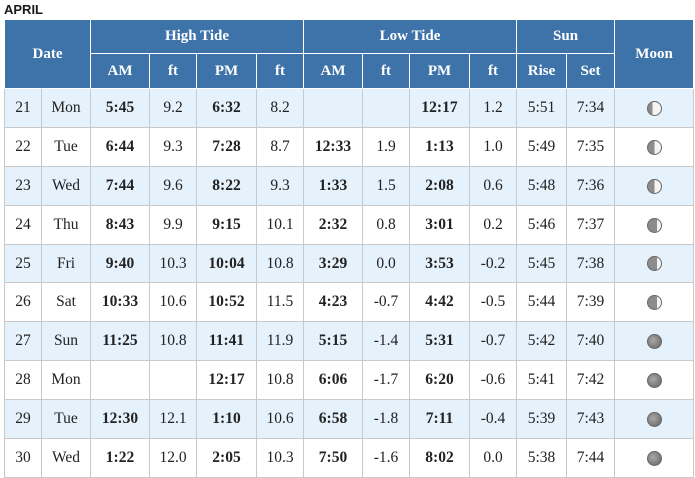 Image resolution: width=695 pixels, height=478 pixels. I want to click on high-pm-height-cell: 11.9, so click(280, 341).